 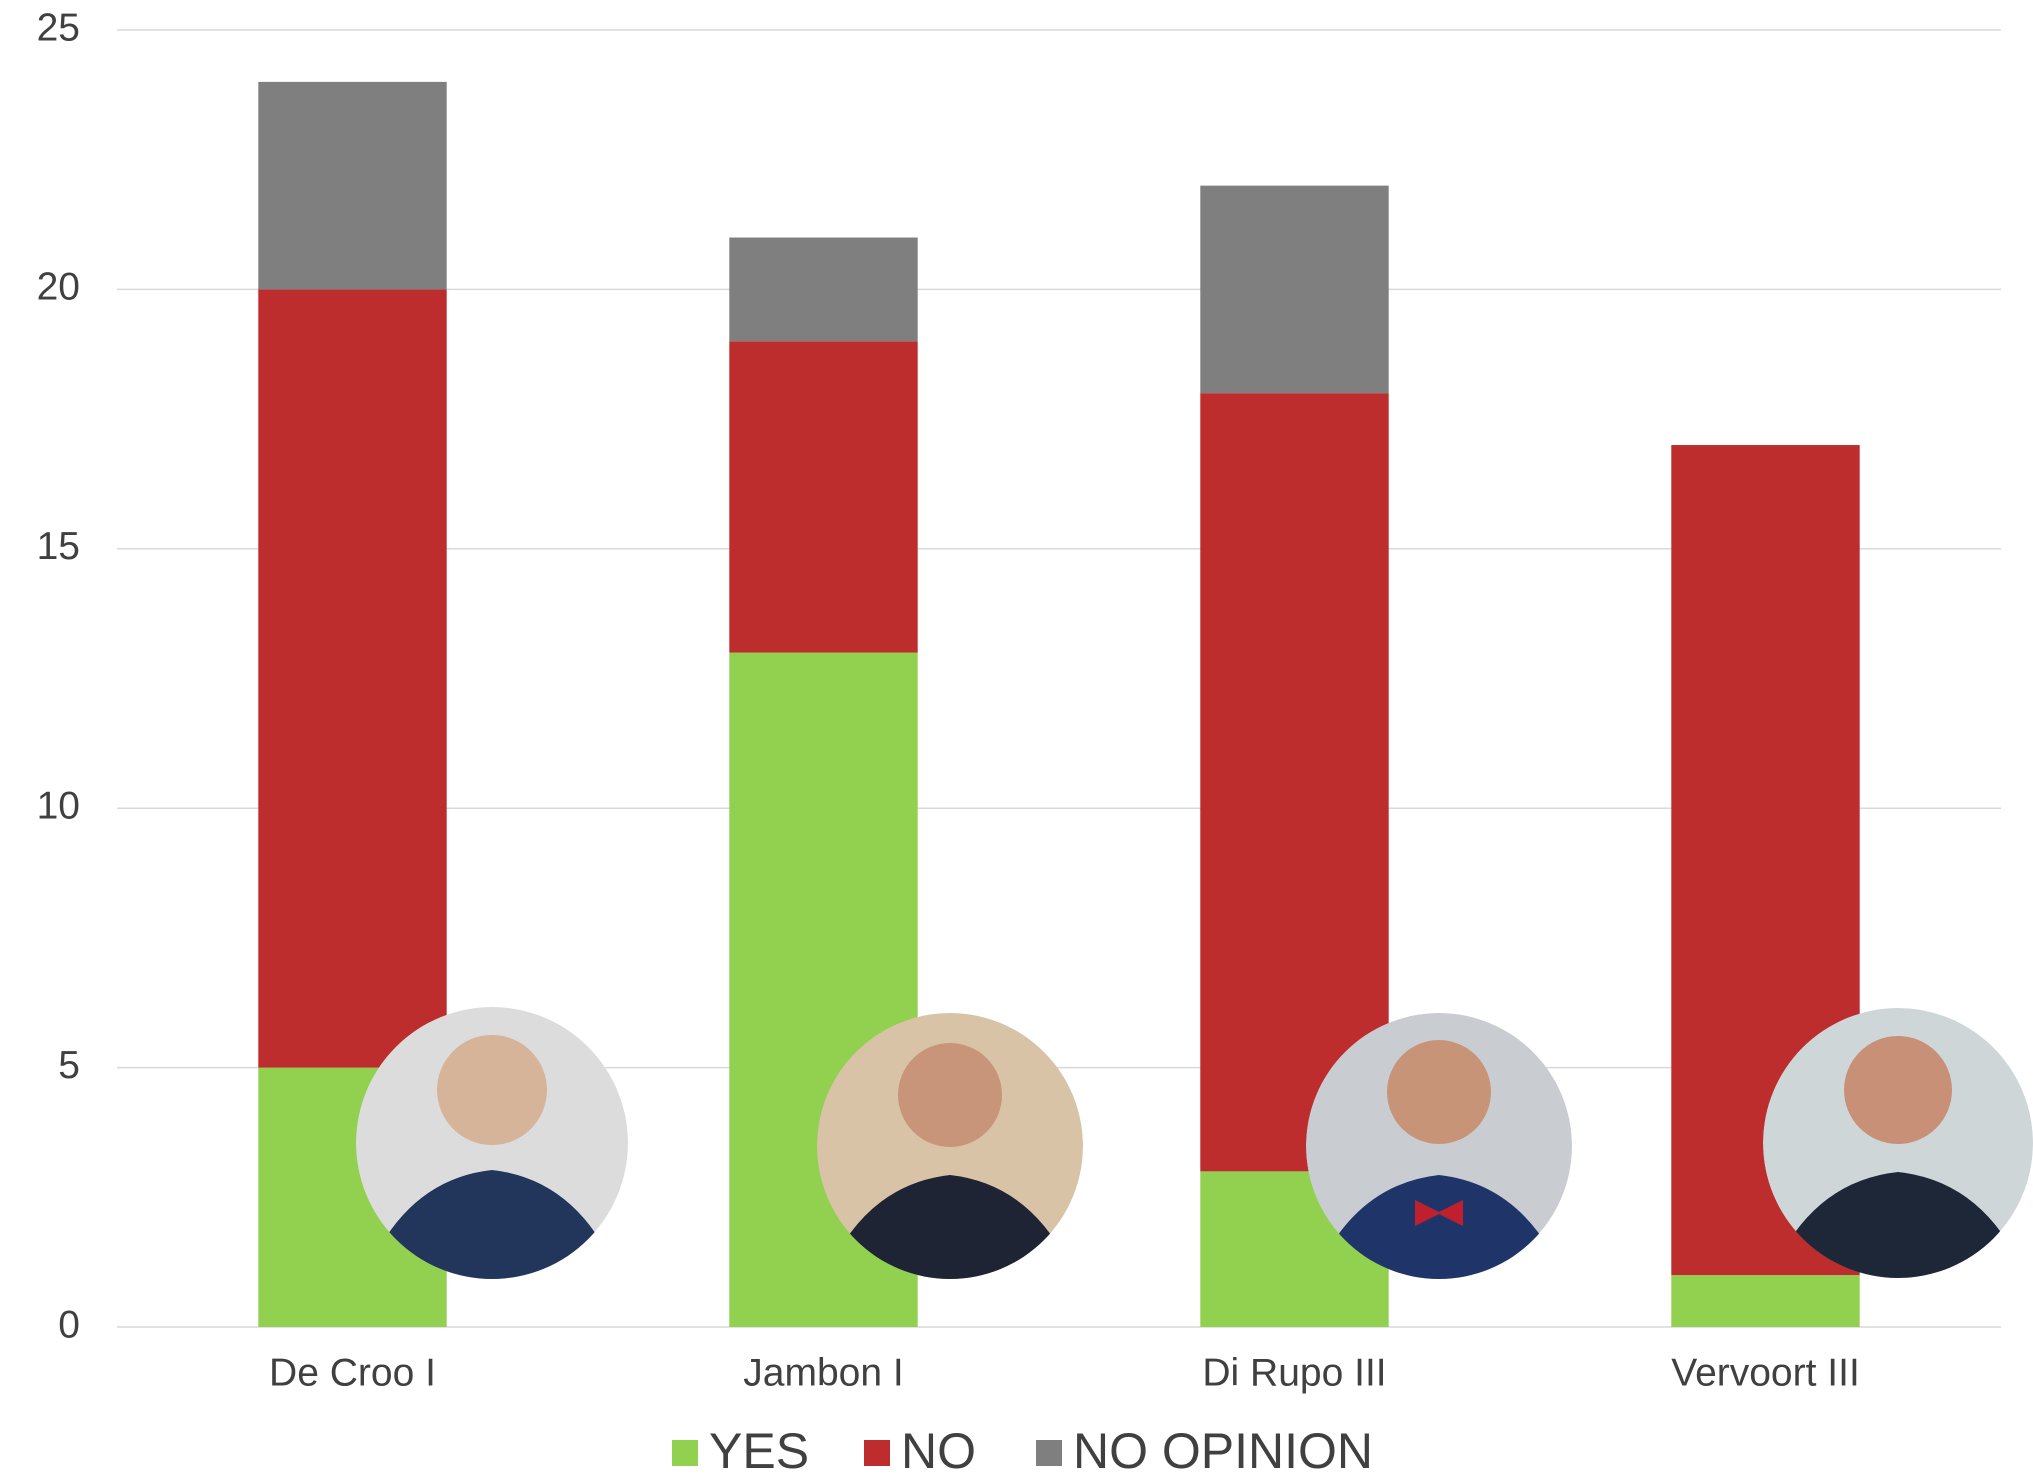 What do you see at coordinates (69, 1324) in the screenshot?
I see `y-tick-label: 0` at bounding box center [69, 1324].